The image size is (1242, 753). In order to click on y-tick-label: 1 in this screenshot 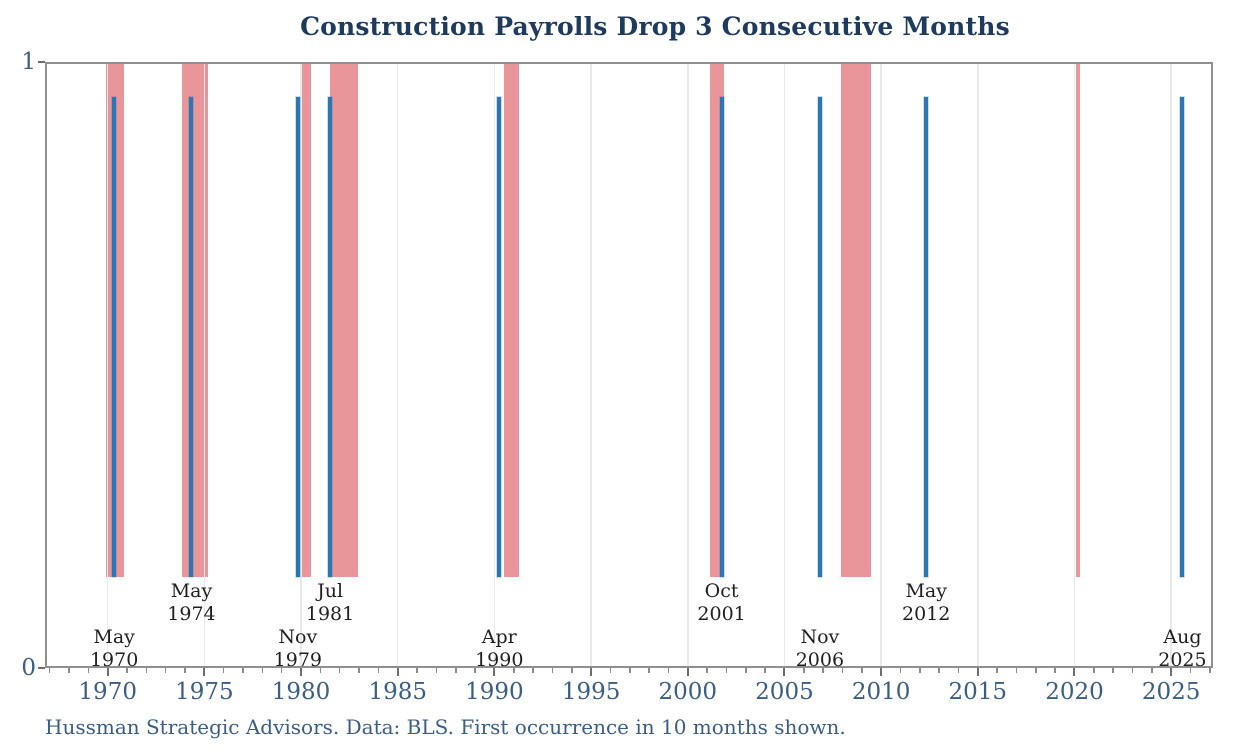, I will do `click(28, 62)`.